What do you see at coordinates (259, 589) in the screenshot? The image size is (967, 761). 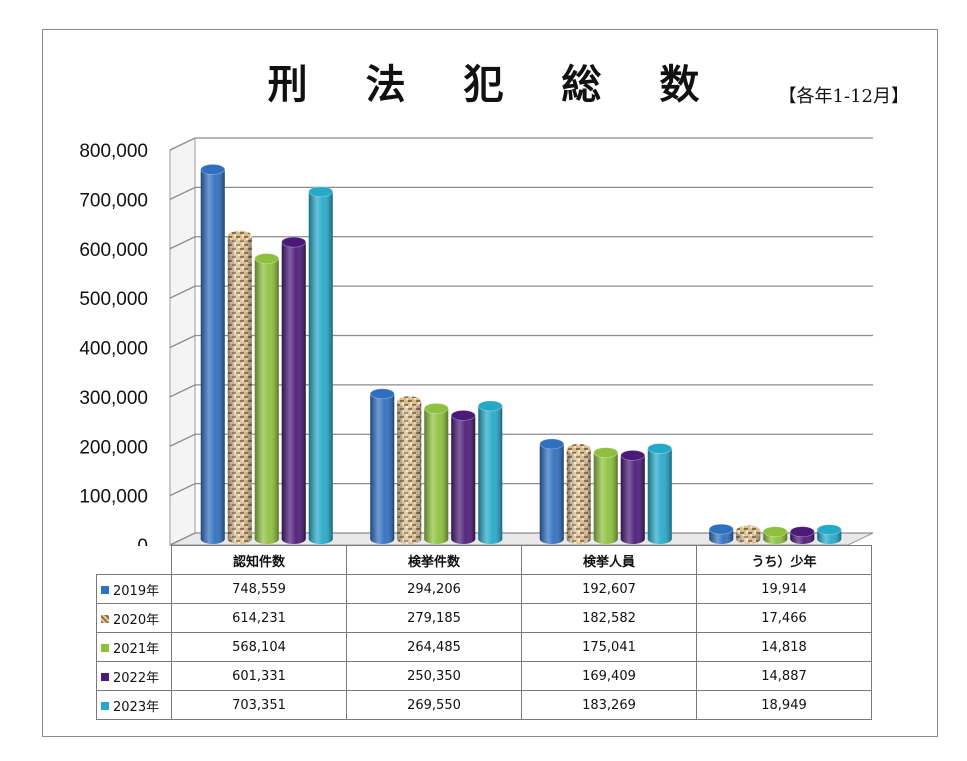 I see `data-label: 748,559` at bounding box center [259, 589].